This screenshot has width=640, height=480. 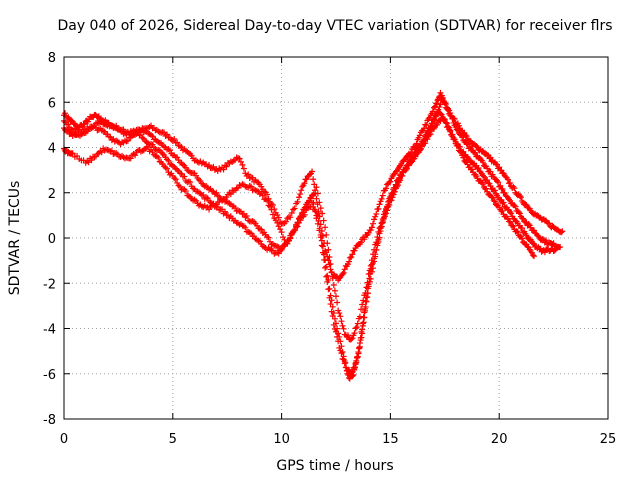 What do you see at coordinates (15, 238) in the screenshot?
I see `y-axis-label: SDTVAR / TECUs` at bounding box center [15, 238].